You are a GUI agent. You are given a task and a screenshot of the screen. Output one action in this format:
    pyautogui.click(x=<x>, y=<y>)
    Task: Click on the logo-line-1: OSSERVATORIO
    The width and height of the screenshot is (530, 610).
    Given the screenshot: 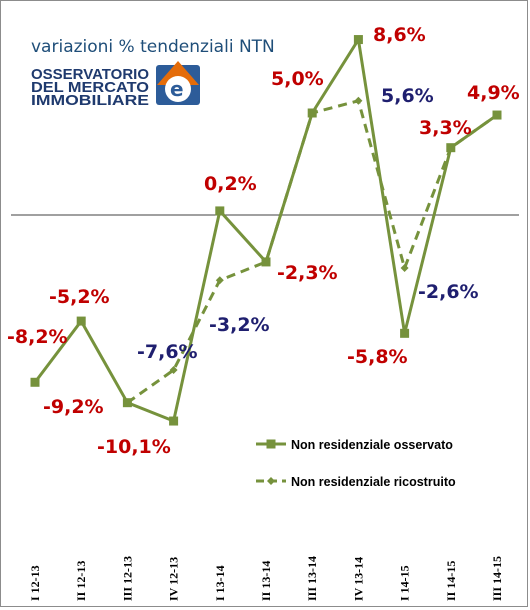 What is the action you would take?
    pyautogui.click(x=90, y=74)
    